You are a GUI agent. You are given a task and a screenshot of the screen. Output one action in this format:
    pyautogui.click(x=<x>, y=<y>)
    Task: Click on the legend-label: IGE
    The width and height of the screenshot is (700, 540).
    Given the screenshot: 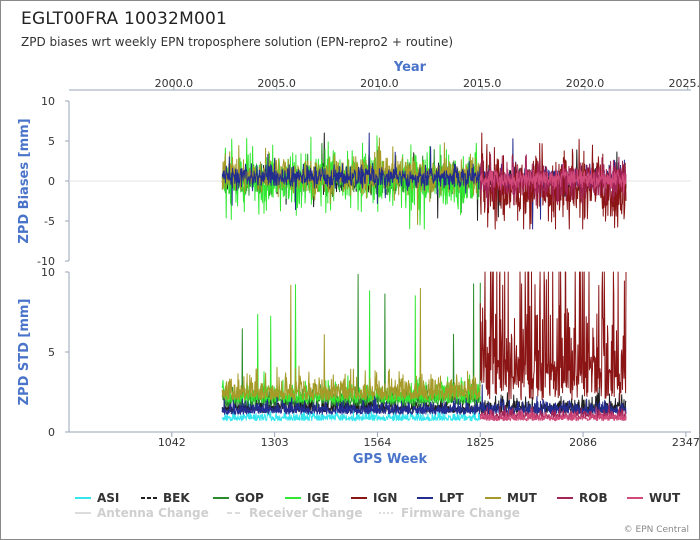 What is the action you would take?
    pyautogui.click(x=318, y=498)
    